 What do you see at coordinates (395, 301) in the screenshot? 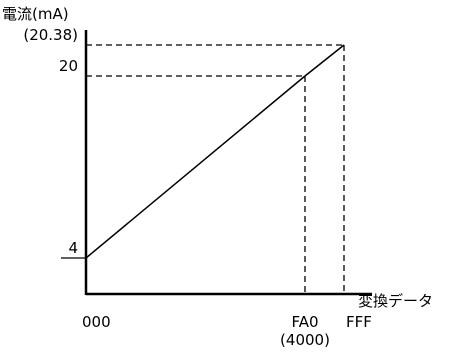
I see `x-axis-title: 変換データ` at bounding box center [395, 301].